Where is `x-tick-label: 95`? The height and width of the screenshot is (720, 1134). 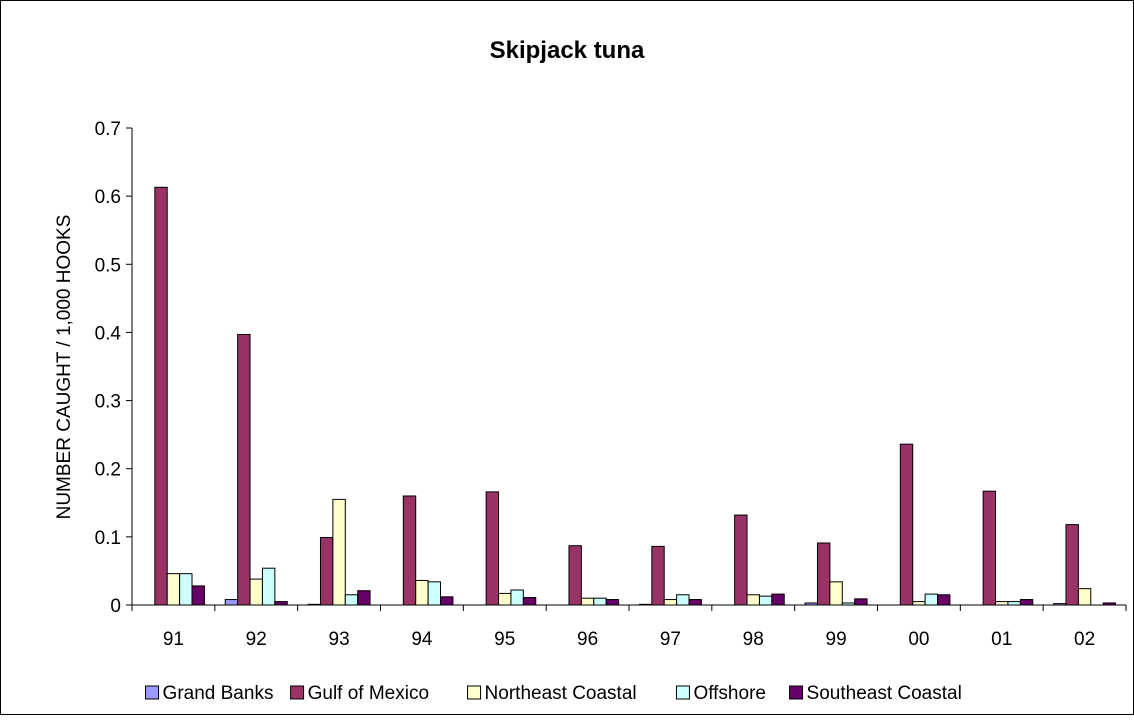 x-tick-label: 95 is located at coordinates (504, 639).